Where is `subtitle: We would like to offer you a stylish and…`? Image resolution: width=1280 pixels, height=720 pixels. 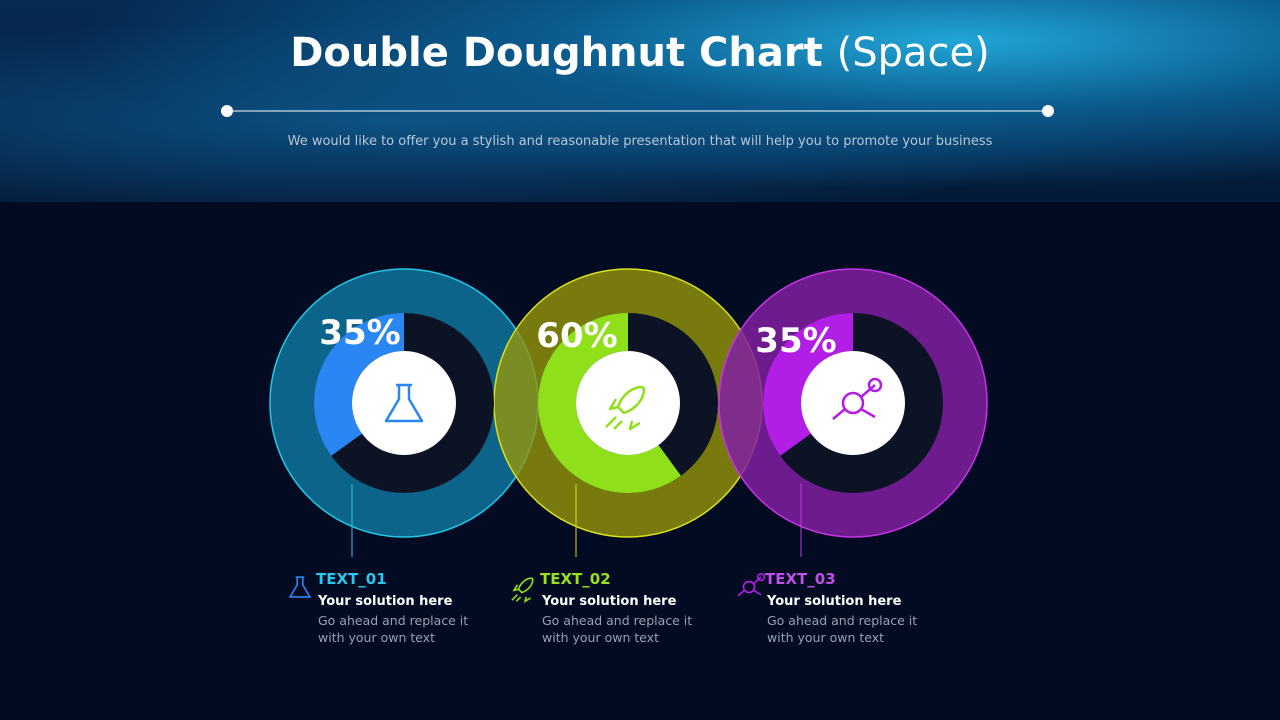
subtitle: We would like to offer you a stylish and… is located at coordinates (640, 141).